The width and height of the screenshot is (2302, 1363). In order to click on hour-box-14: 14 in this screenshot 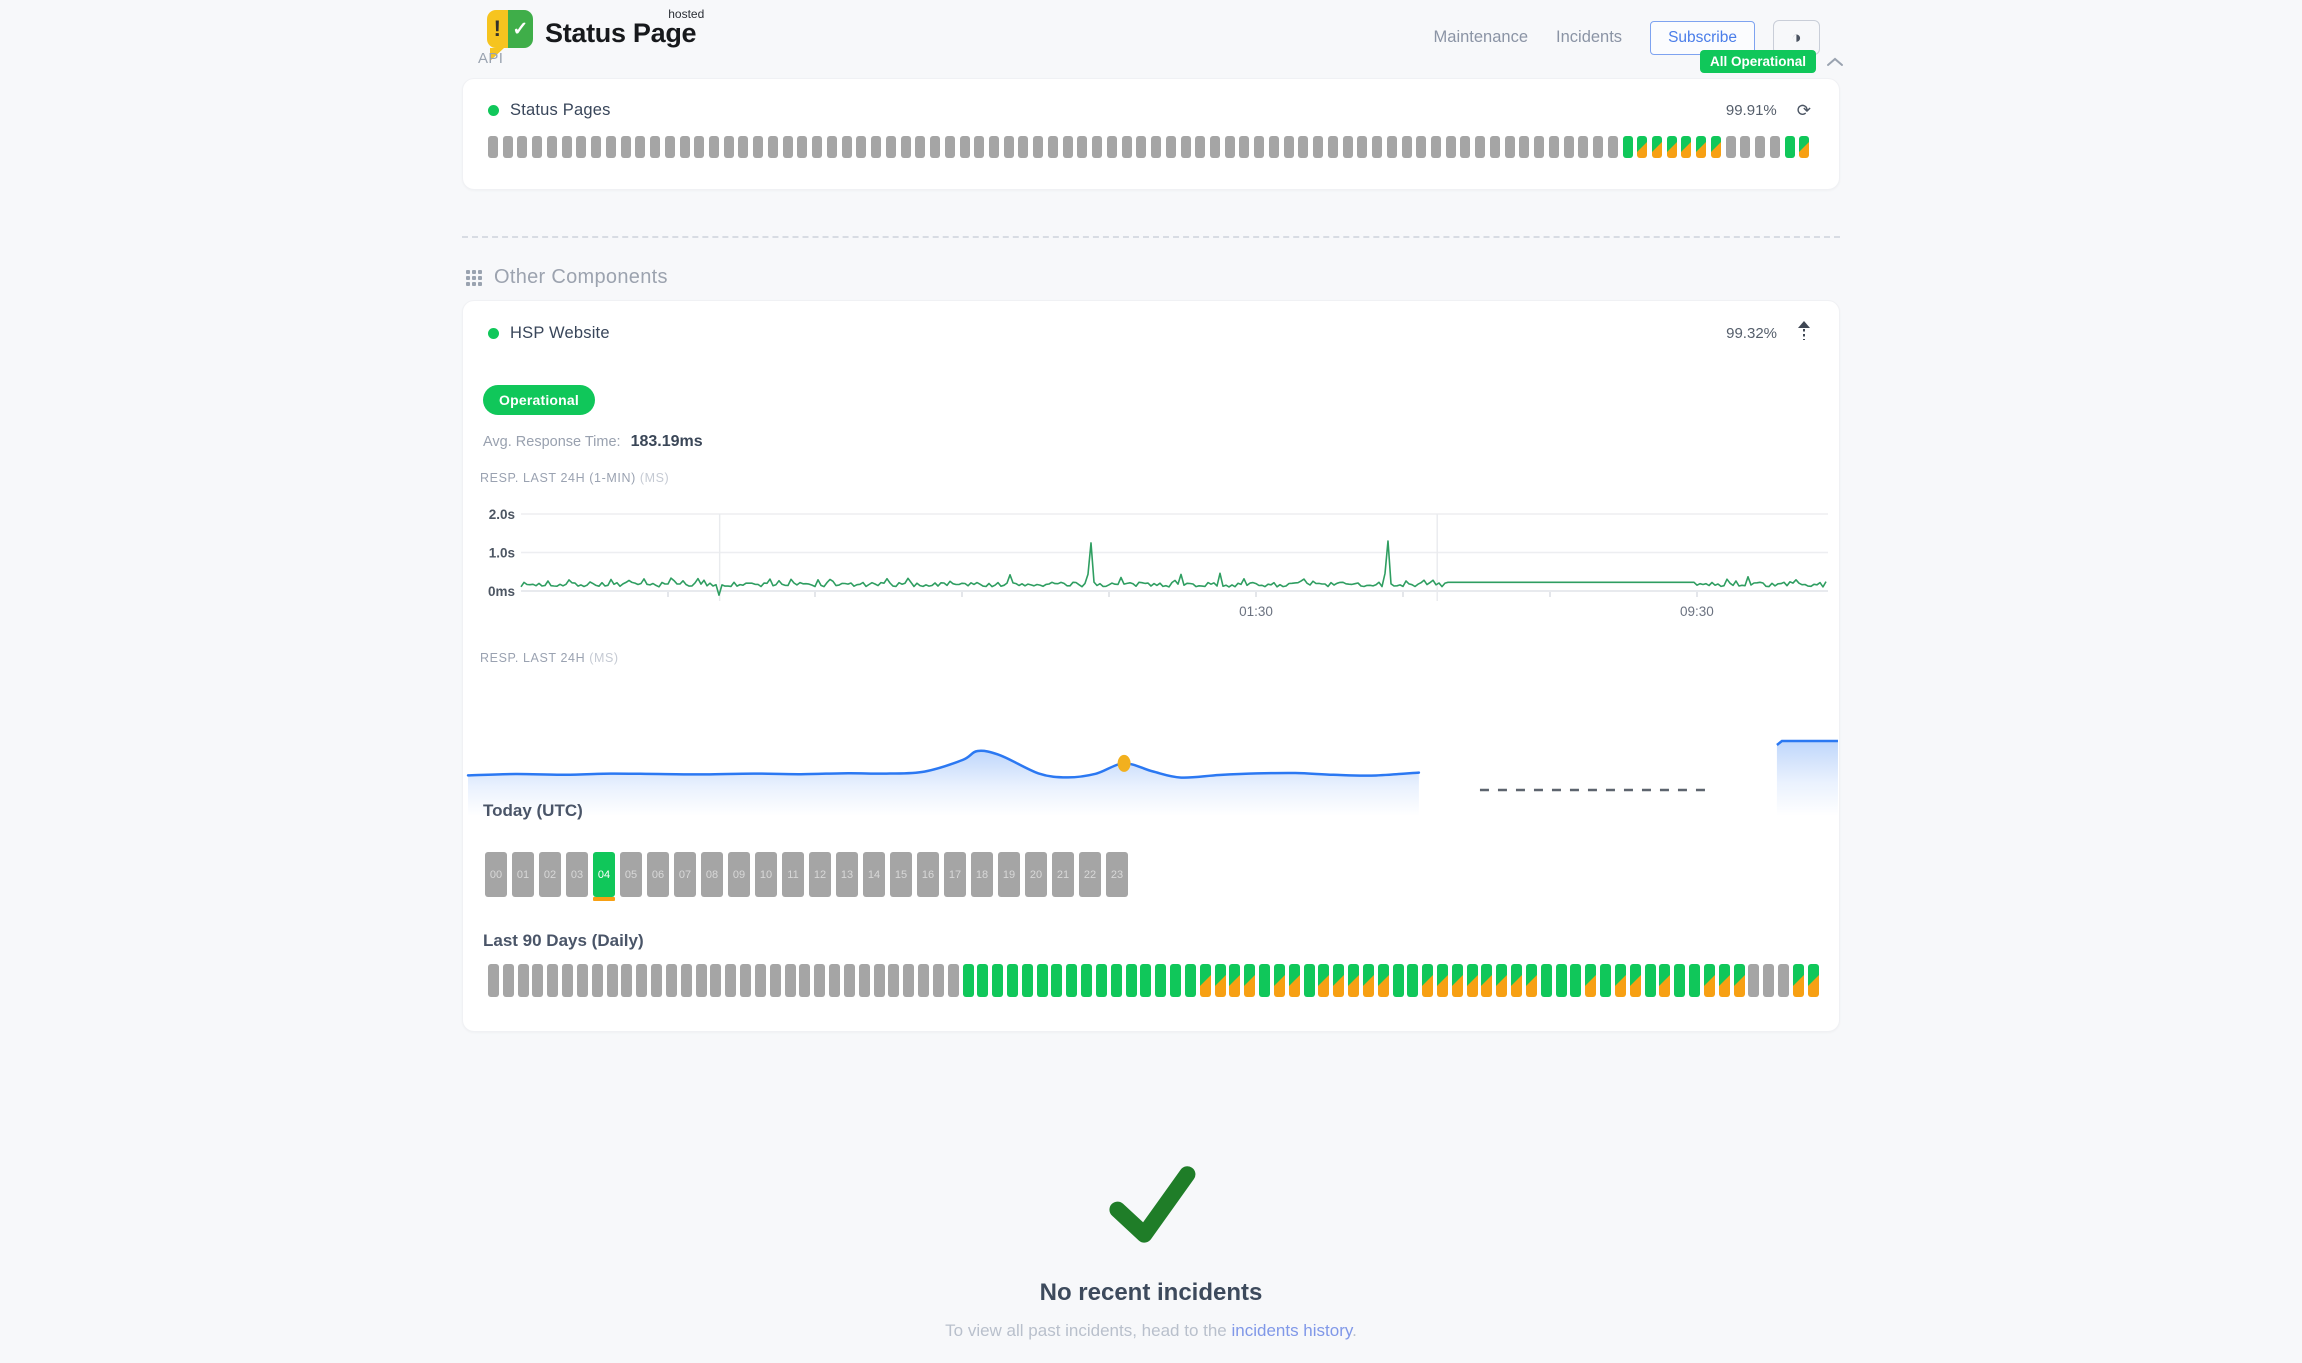, I will do `click(874, 874)`.